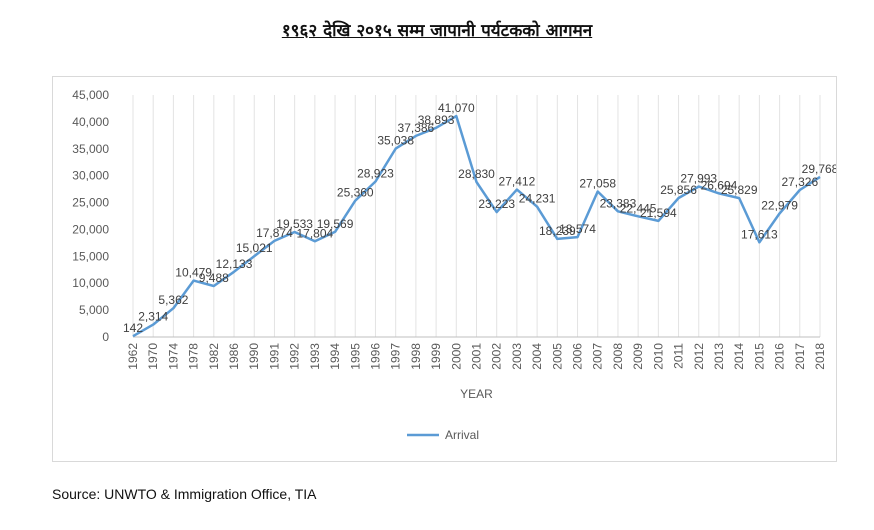 The image size is (874, 530). Describe the element at coordinates (193, 273) in the screenshot. I see `data-label: 10,479` at that location.